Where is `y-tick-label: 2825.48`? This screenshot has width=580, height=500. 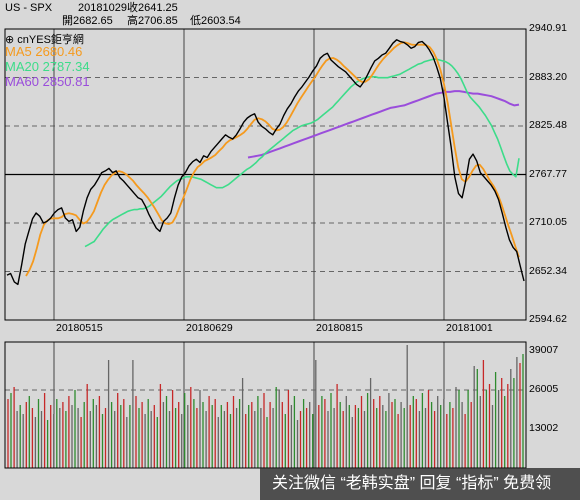 y-tick-label: 2825.48 is located at coordinates (548, 125).